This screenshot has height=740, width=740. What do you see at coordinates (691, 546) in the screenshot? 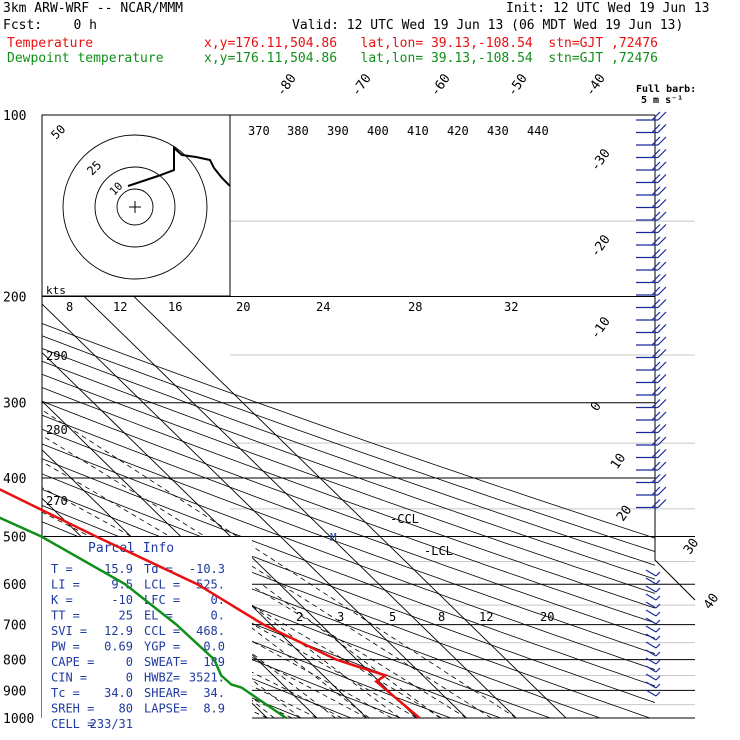
I see `isotherm-label: 30` at bounding box center [691, 546].